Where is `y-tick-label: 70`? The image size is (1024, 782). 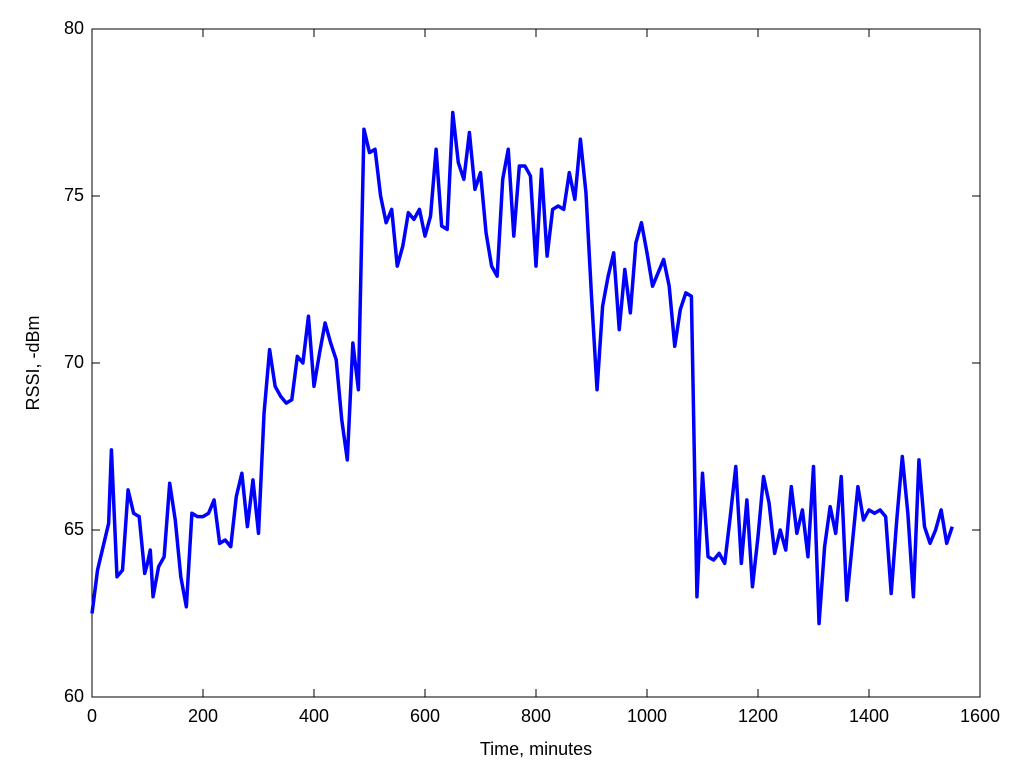 y-tick-label: 70 is located at coordinates (74, 362).